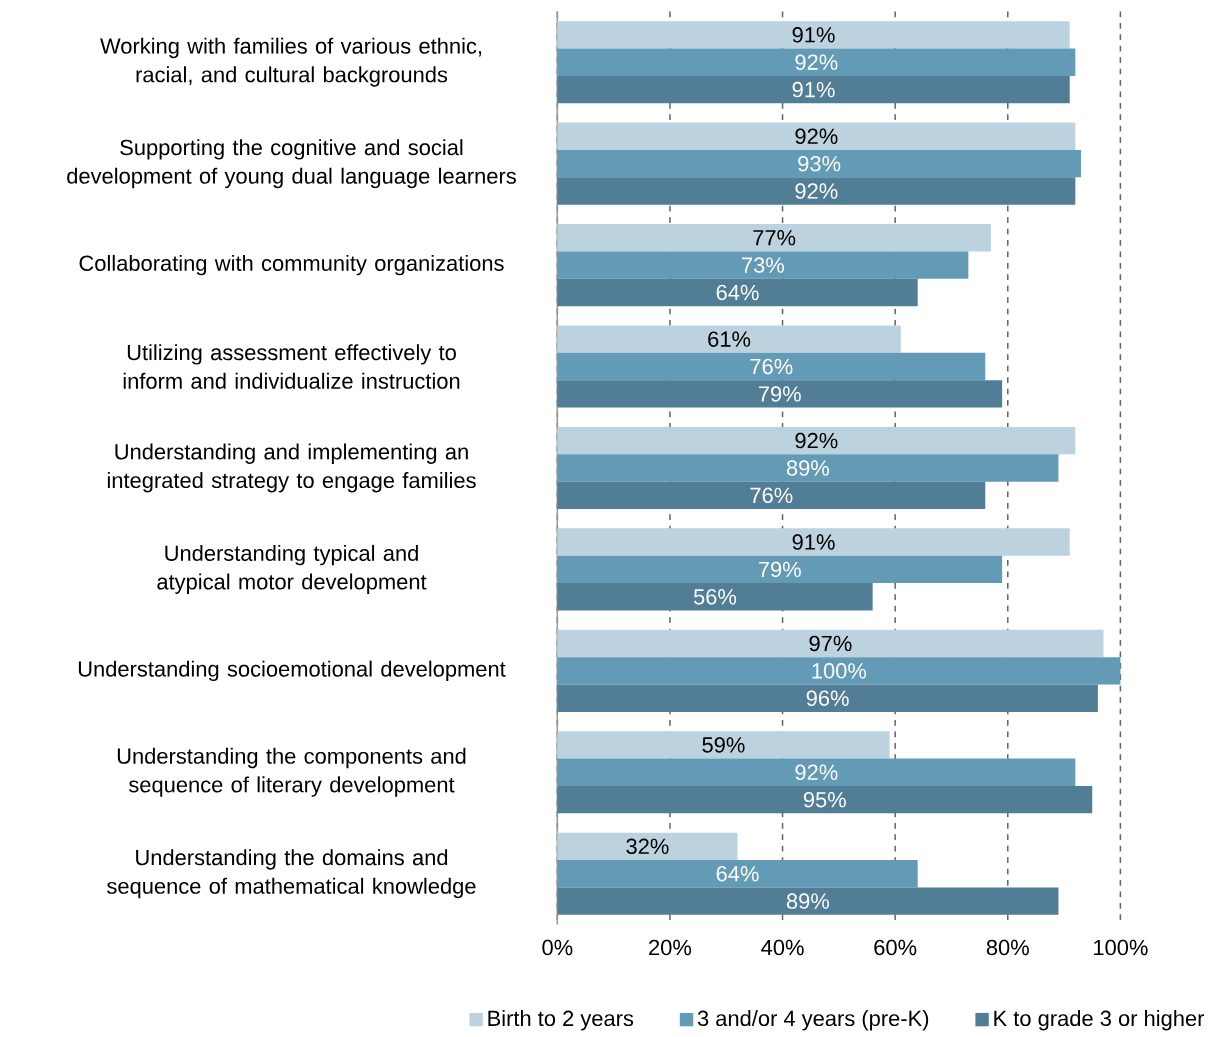 The height and width of the screenshot is (1037, 1214). I want to click on data-label: 56%, so click(715, 597).